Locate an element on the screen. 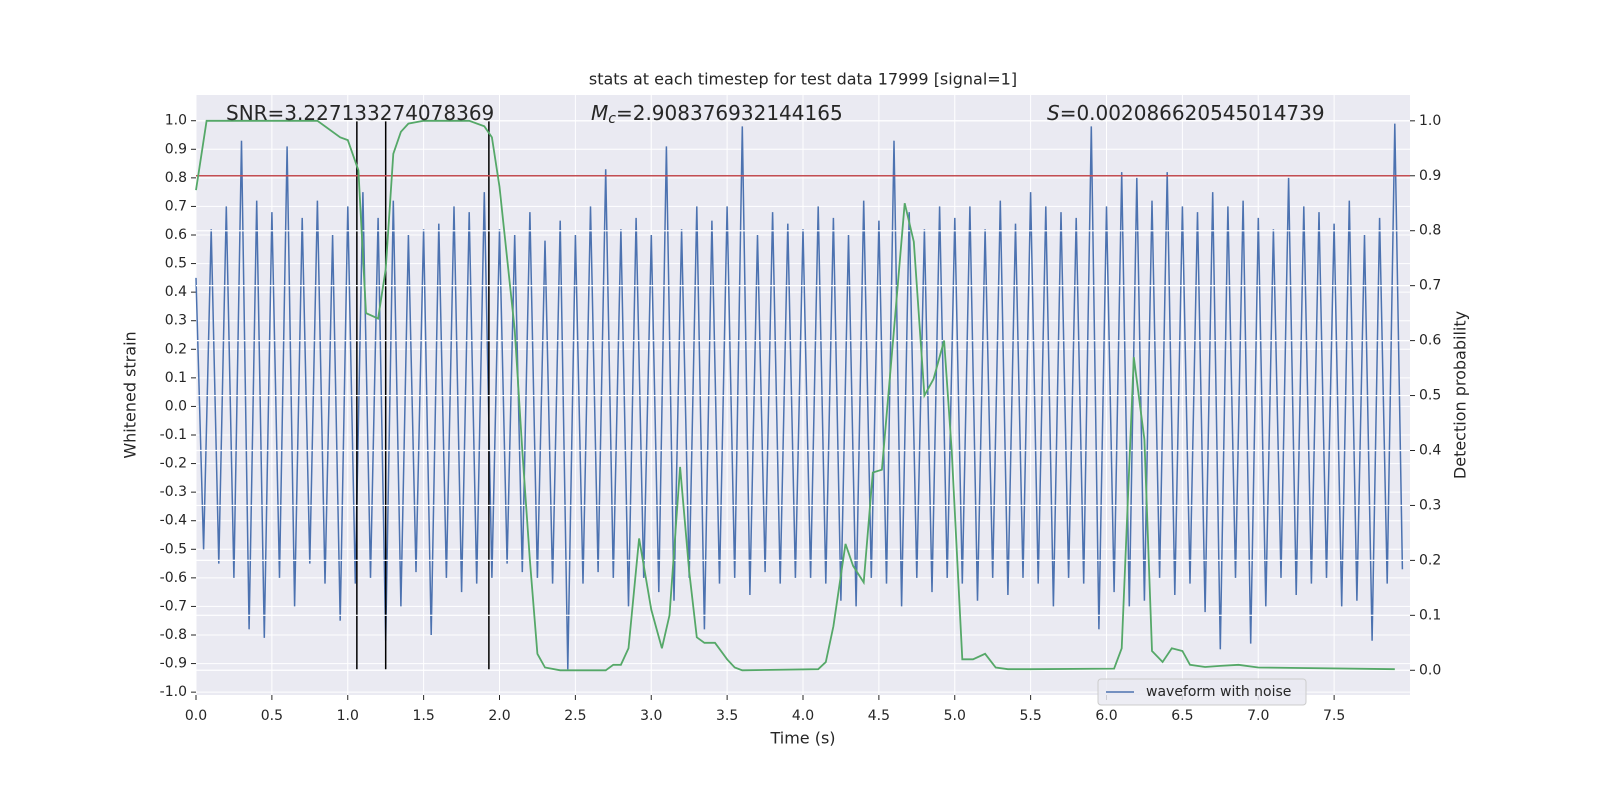 This screenshot has width=1600, height=800. y-tick-label: 0.5 is located at coordinates (176, 264).